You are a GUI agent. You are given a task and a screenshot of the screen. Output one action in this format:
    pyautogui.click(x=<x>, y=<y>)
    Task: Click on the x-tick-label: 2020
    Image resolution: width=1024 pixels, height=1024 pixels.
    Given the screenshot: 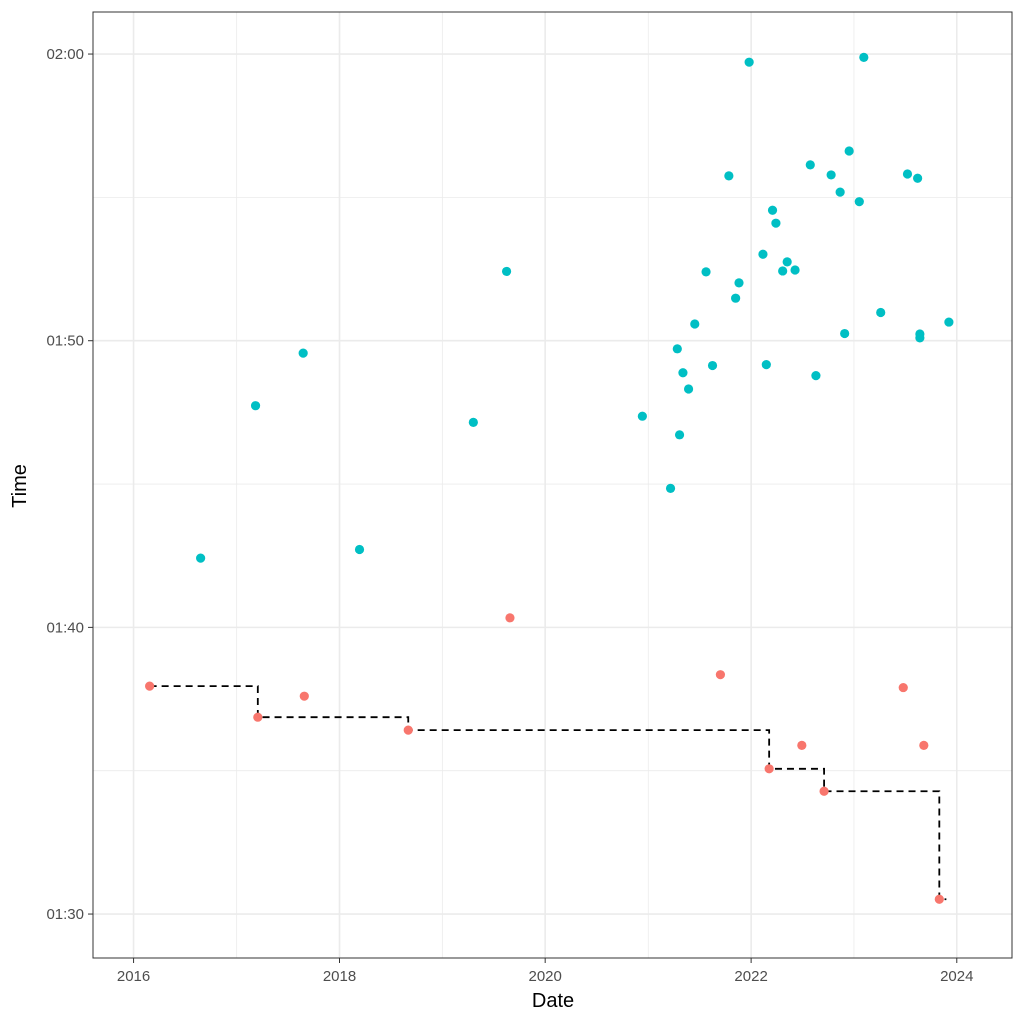 What is the action you would take?
    pyautogui.click(x=544, y=976)
    